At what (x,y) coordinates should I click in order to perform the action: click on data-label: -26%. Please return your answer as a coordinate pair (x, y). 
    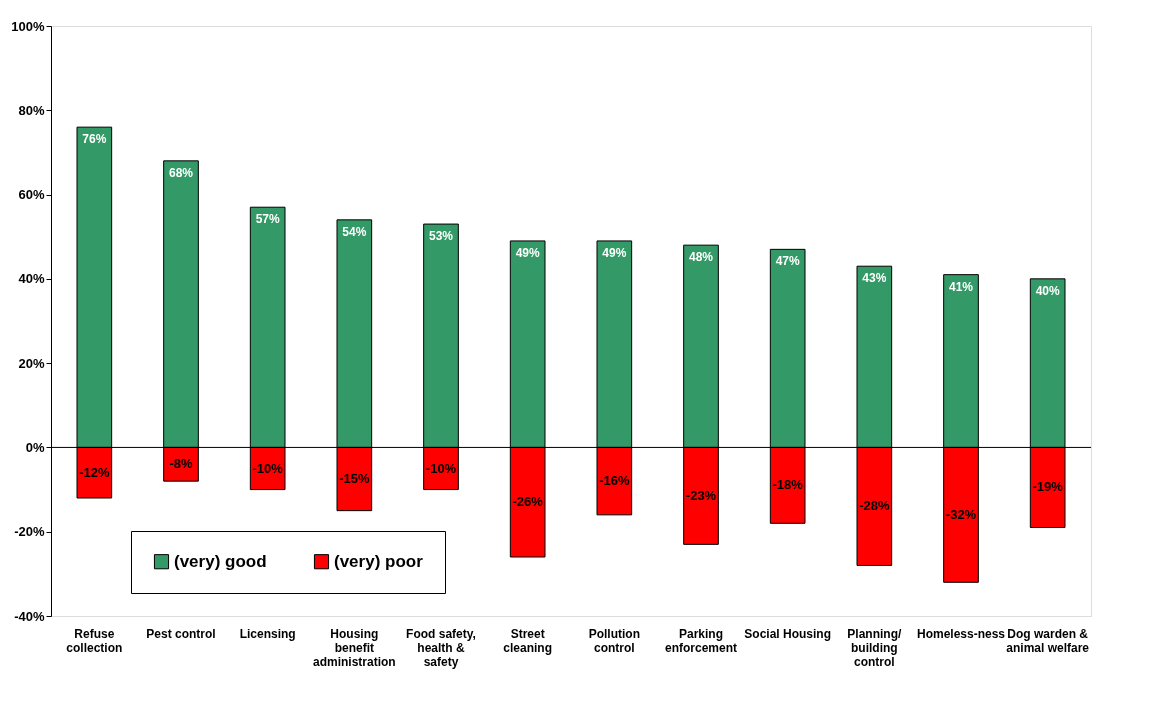
    Looking at the image, I should click on (528, 502).